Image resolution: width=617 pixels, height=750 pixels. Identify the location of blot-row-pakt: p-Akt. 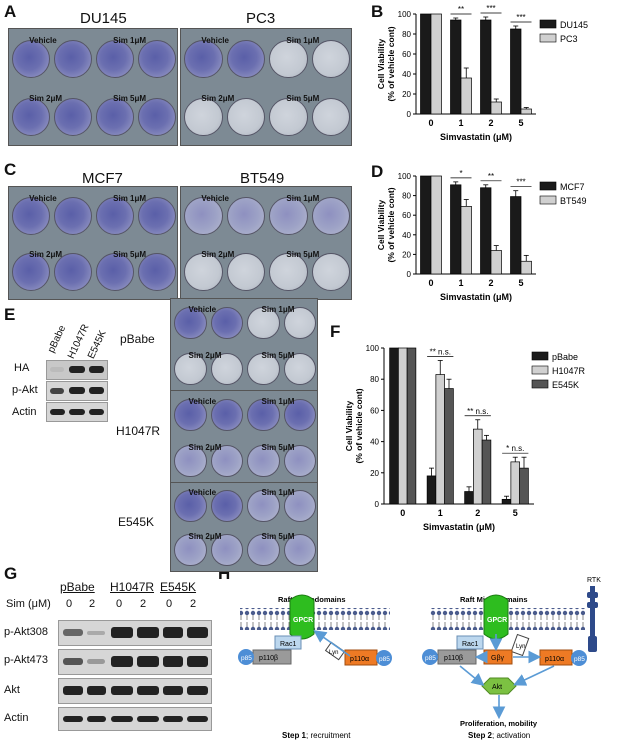
(25, 390).